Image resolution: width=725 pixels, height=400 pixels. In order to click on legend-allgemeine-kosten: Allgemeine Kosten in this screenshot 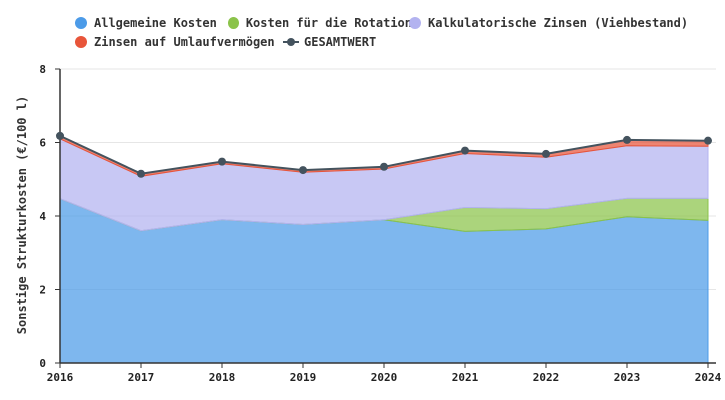, I will do `click(146, 23)`.